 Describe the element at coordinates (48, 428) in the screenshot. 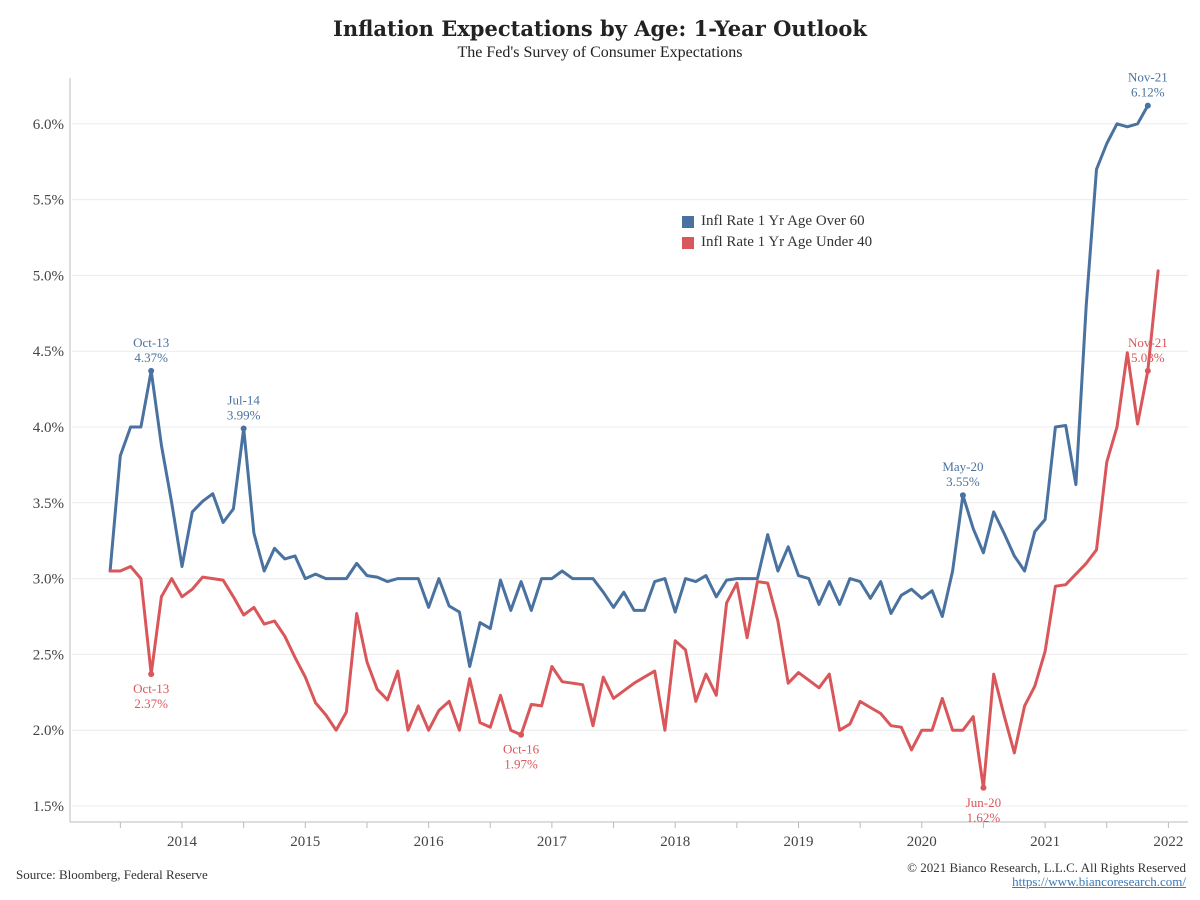

I see `y-tick-label: 4.0%` at that location.